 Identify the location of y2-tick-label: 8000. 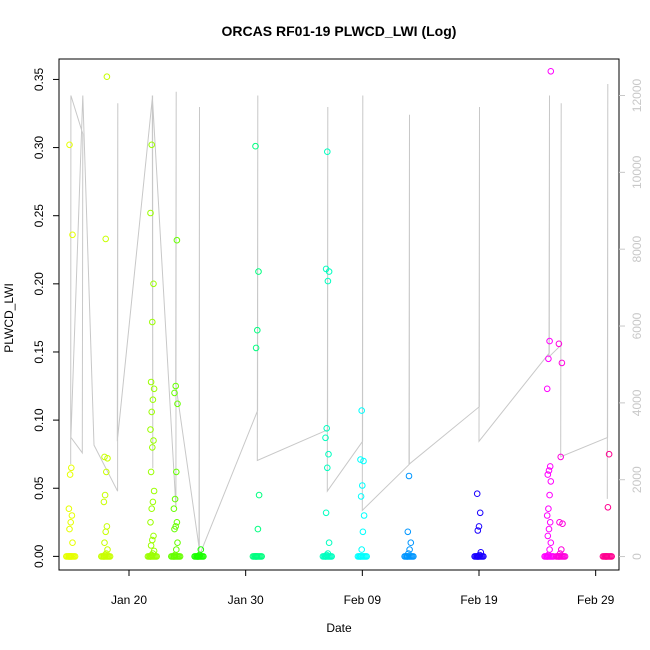
(637, 249).